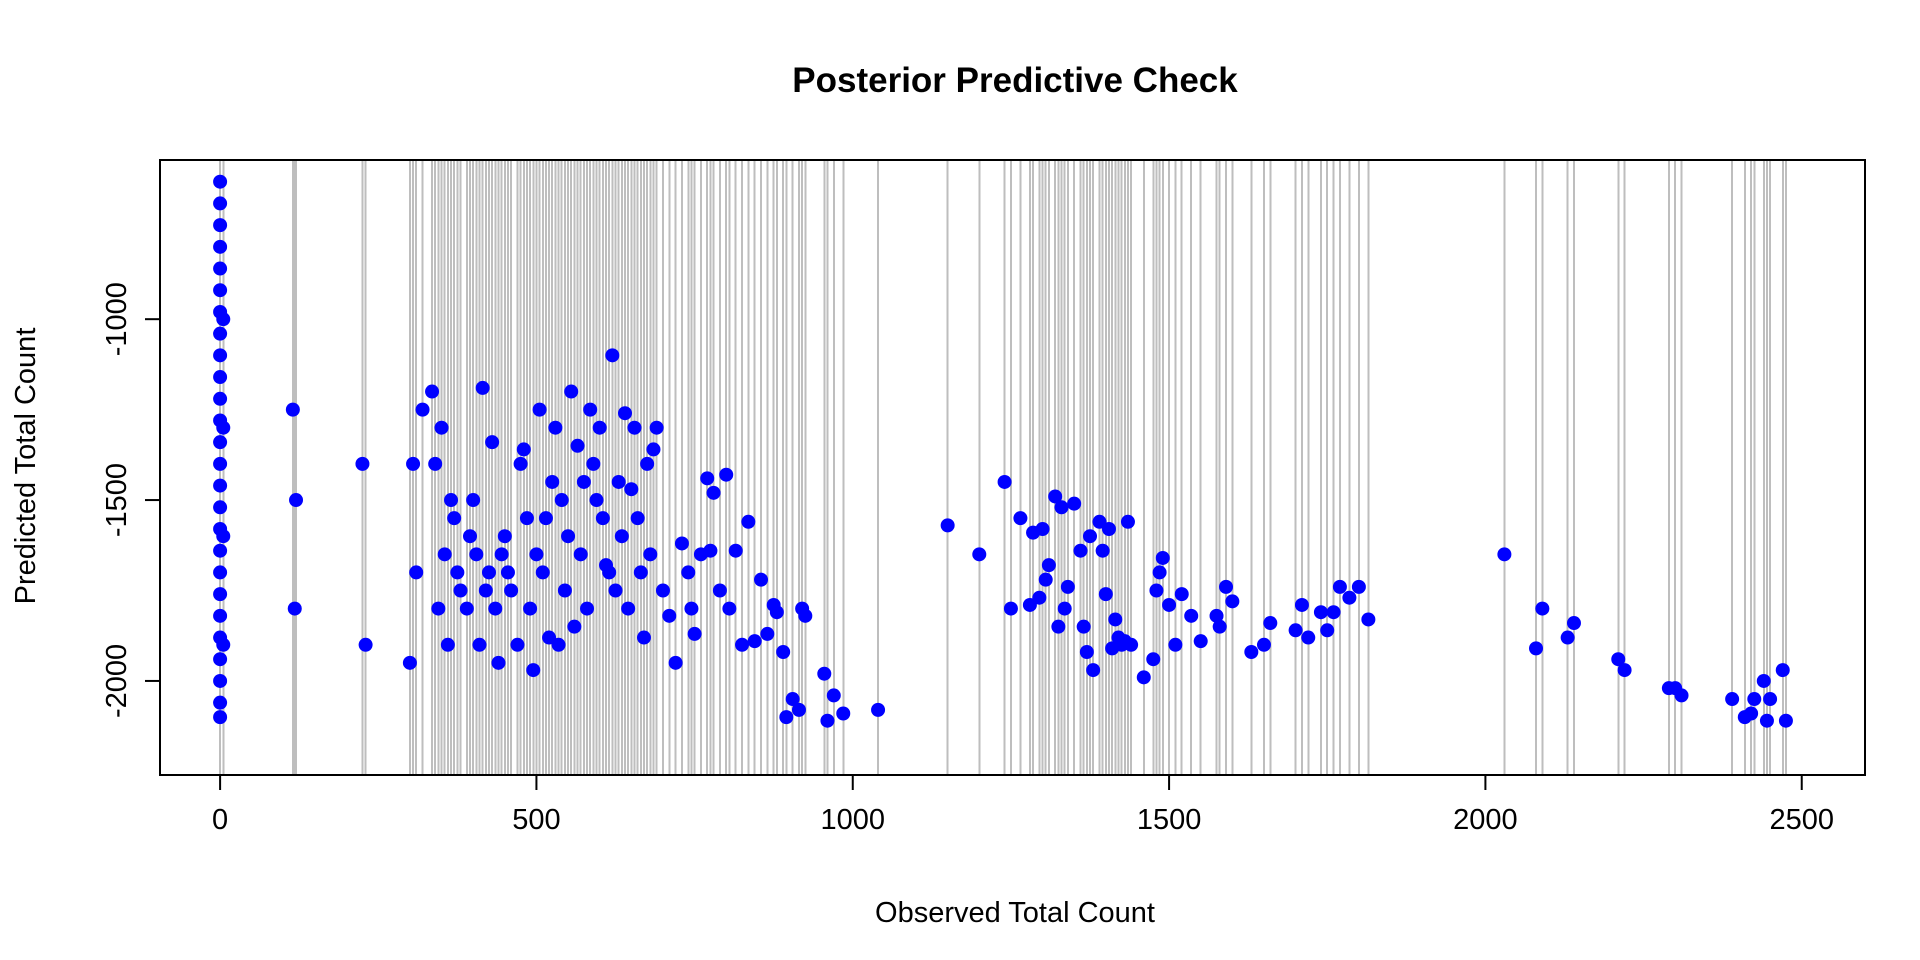 The height and width of the screenshot is (960, 1920). Describe the element at coordinates (1015, 913) in the screenshot. I see `x-axis-label: Observed Total Count` at that location.